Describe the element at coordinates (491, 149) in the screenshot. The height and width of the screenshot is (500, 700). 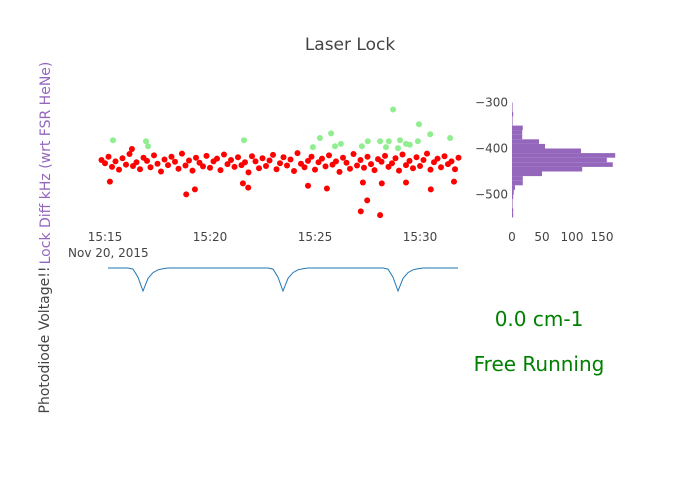
I see `hist-y-tick-label: −400` at that location.